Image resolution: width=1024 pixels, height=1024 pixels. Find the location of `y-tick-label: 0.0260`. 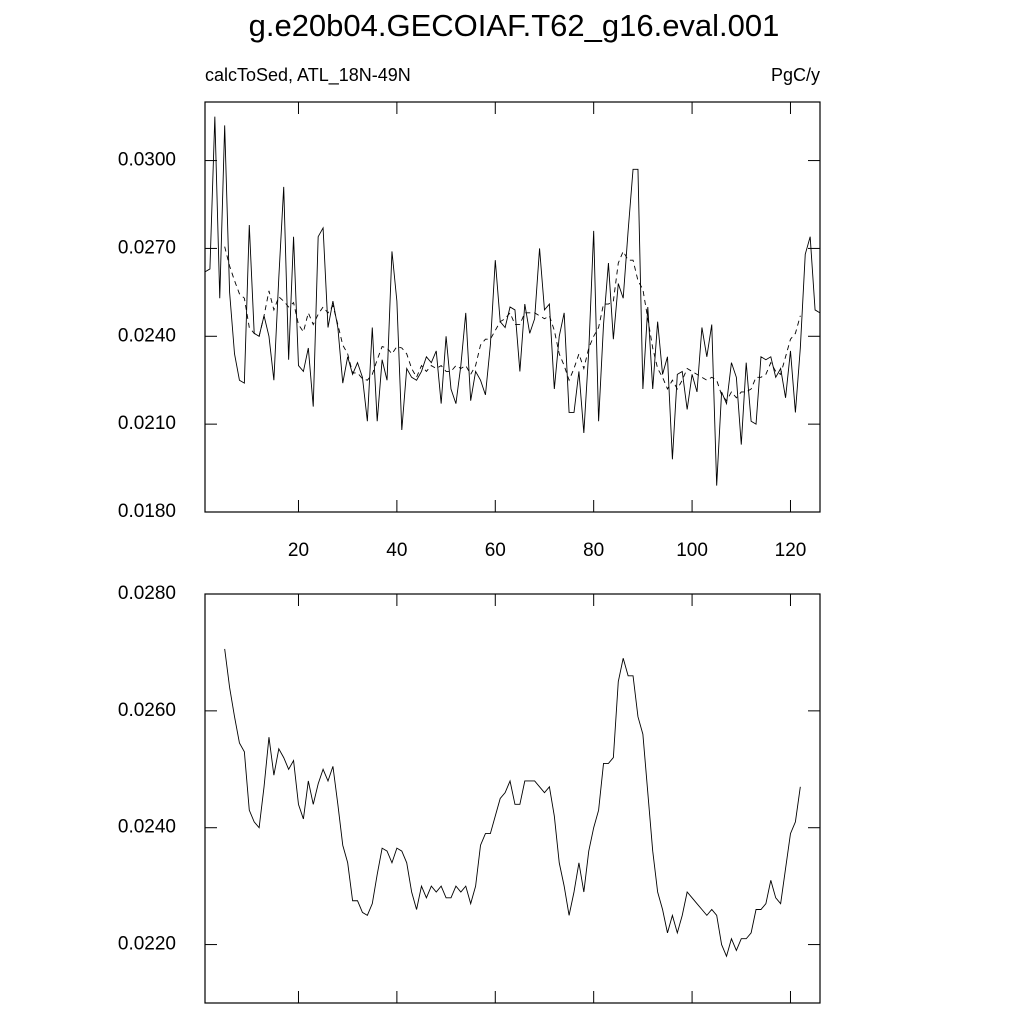

y-tick-label: 0.0260 is located at coordinates (147, 710).